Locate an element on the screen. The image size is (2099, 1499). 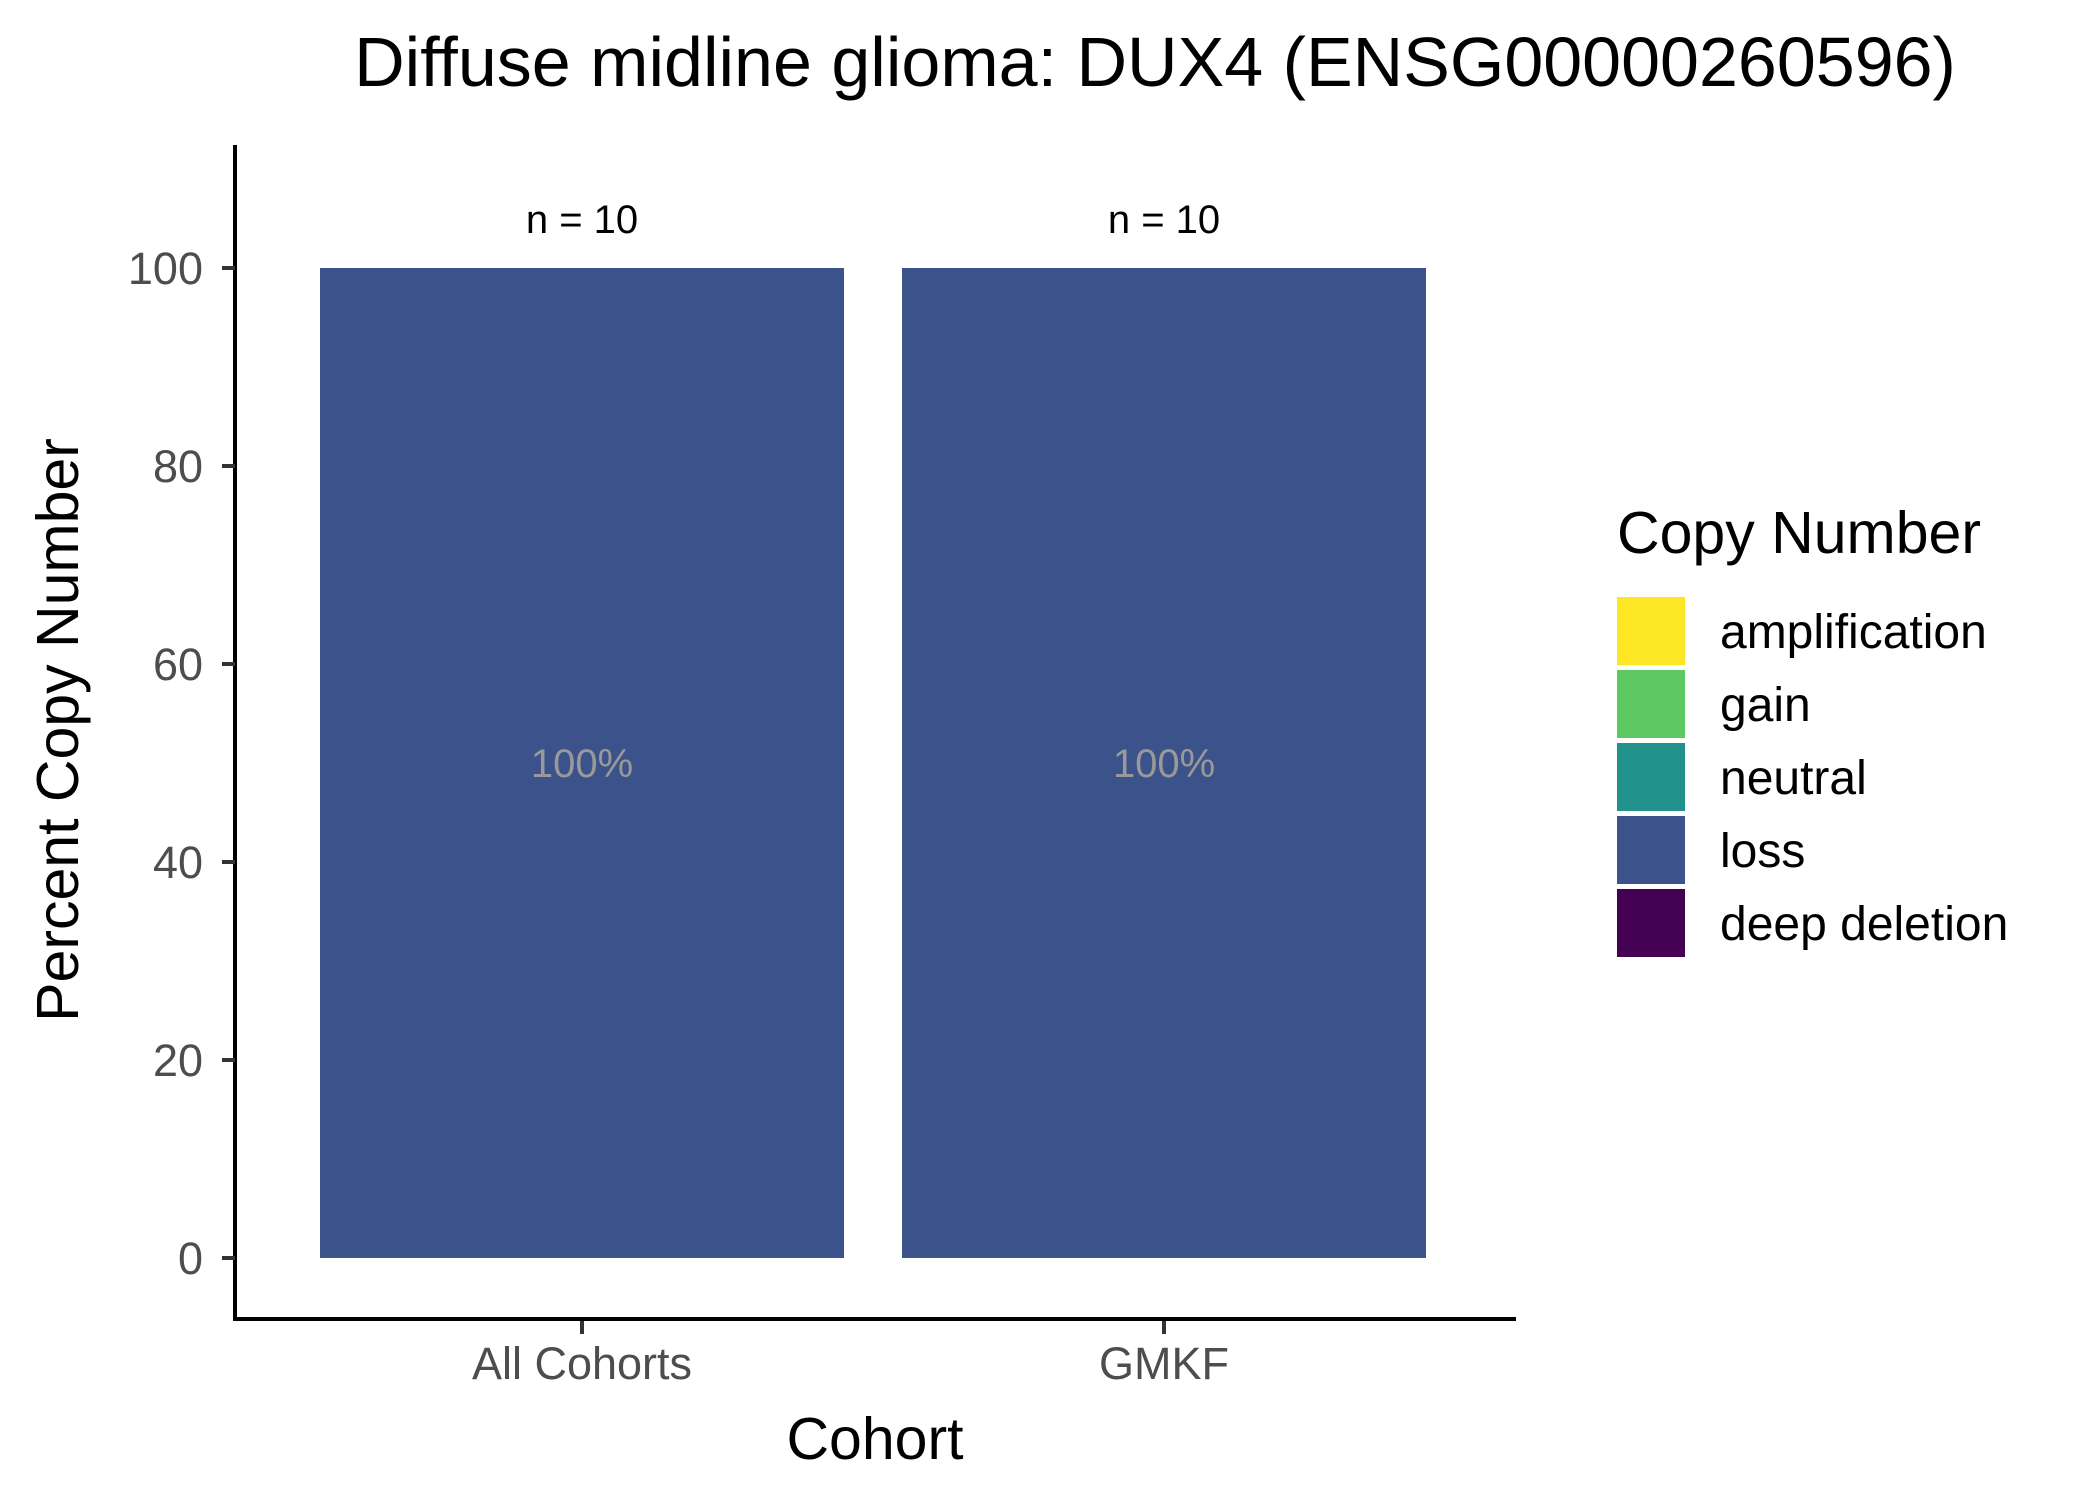
x-axis-title: Cohort is located at coordinates (874, 1439).